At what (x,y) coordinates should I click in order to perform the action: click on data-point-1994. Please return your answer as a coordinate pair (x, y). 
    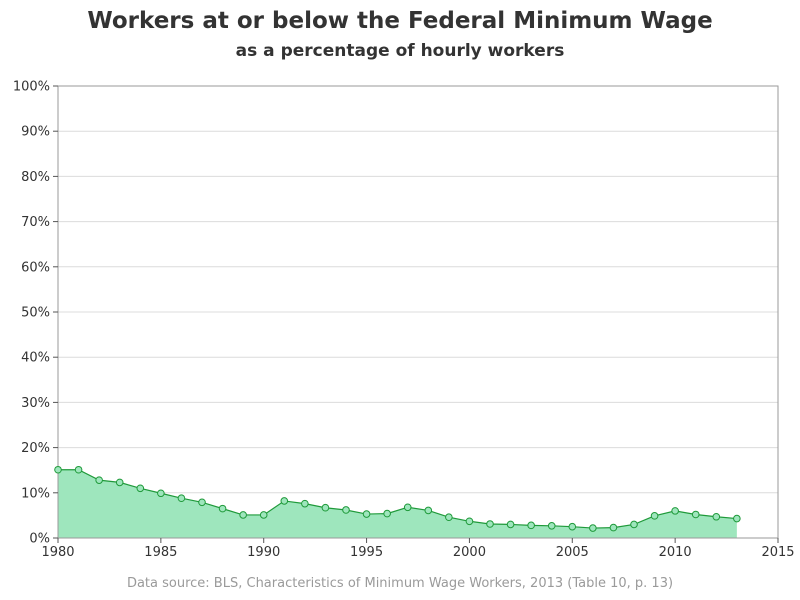
    Looking at the image, I should click on (346, 510).